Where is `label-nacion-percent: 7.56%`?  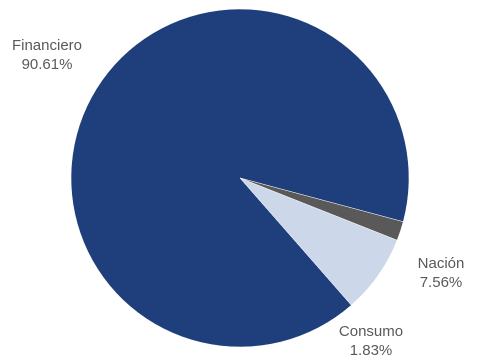
label-nacion-percent: 7.56% is located at coordinates (441, 282).